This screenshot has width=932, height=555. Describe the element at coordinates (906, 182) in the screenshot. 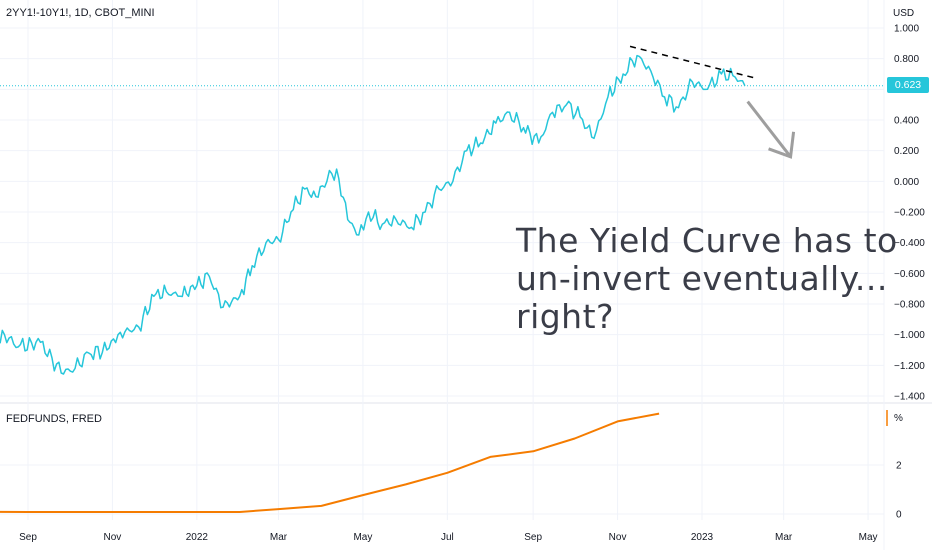

I see `y-tick-label: 0.000` at that location.